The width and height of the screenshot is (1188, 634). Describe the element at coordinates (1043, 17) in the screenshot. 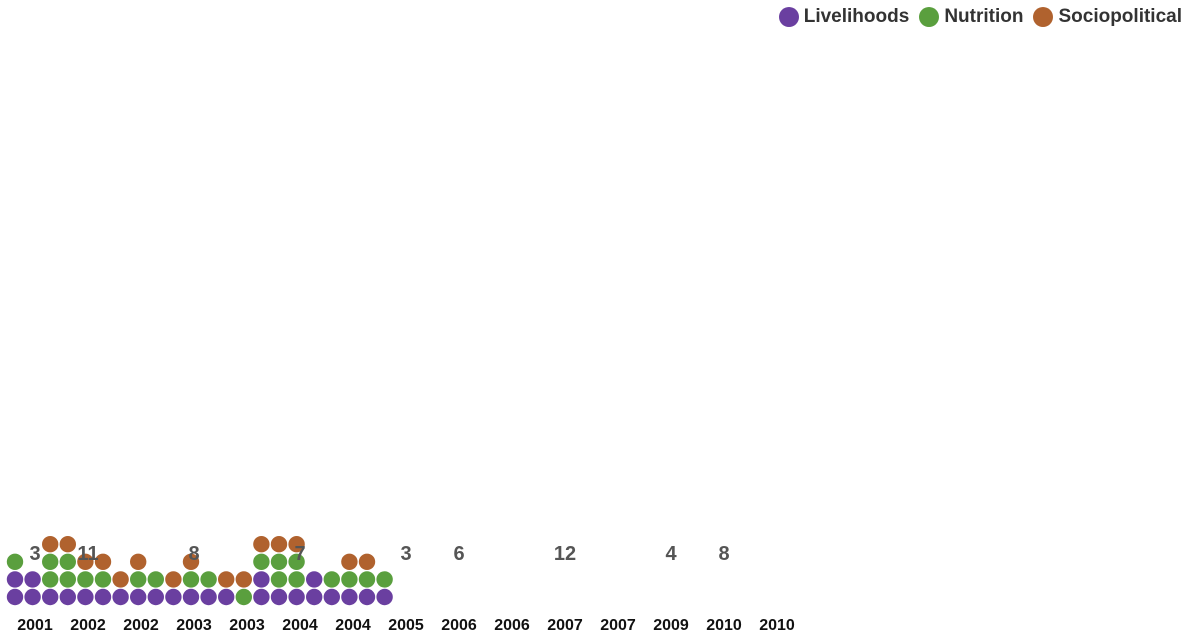

I see `sociopolitical-swatch` at that location.